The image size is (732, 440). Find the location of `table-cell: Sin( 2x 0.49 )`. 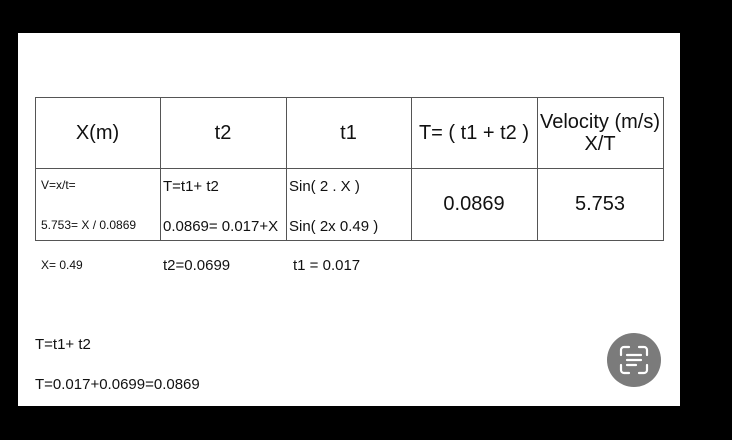

table-cell: Sin( 2x 0.49 ) is located at coordinates (334, 226).